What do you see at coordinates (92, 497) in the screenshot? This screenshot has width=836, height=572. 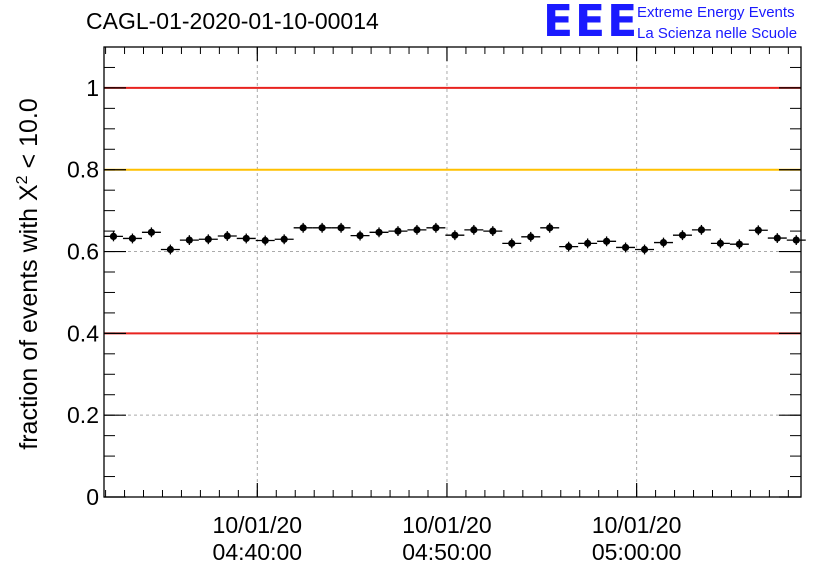 I see `y-tick-label: 0` at bounding box center [92, 497].